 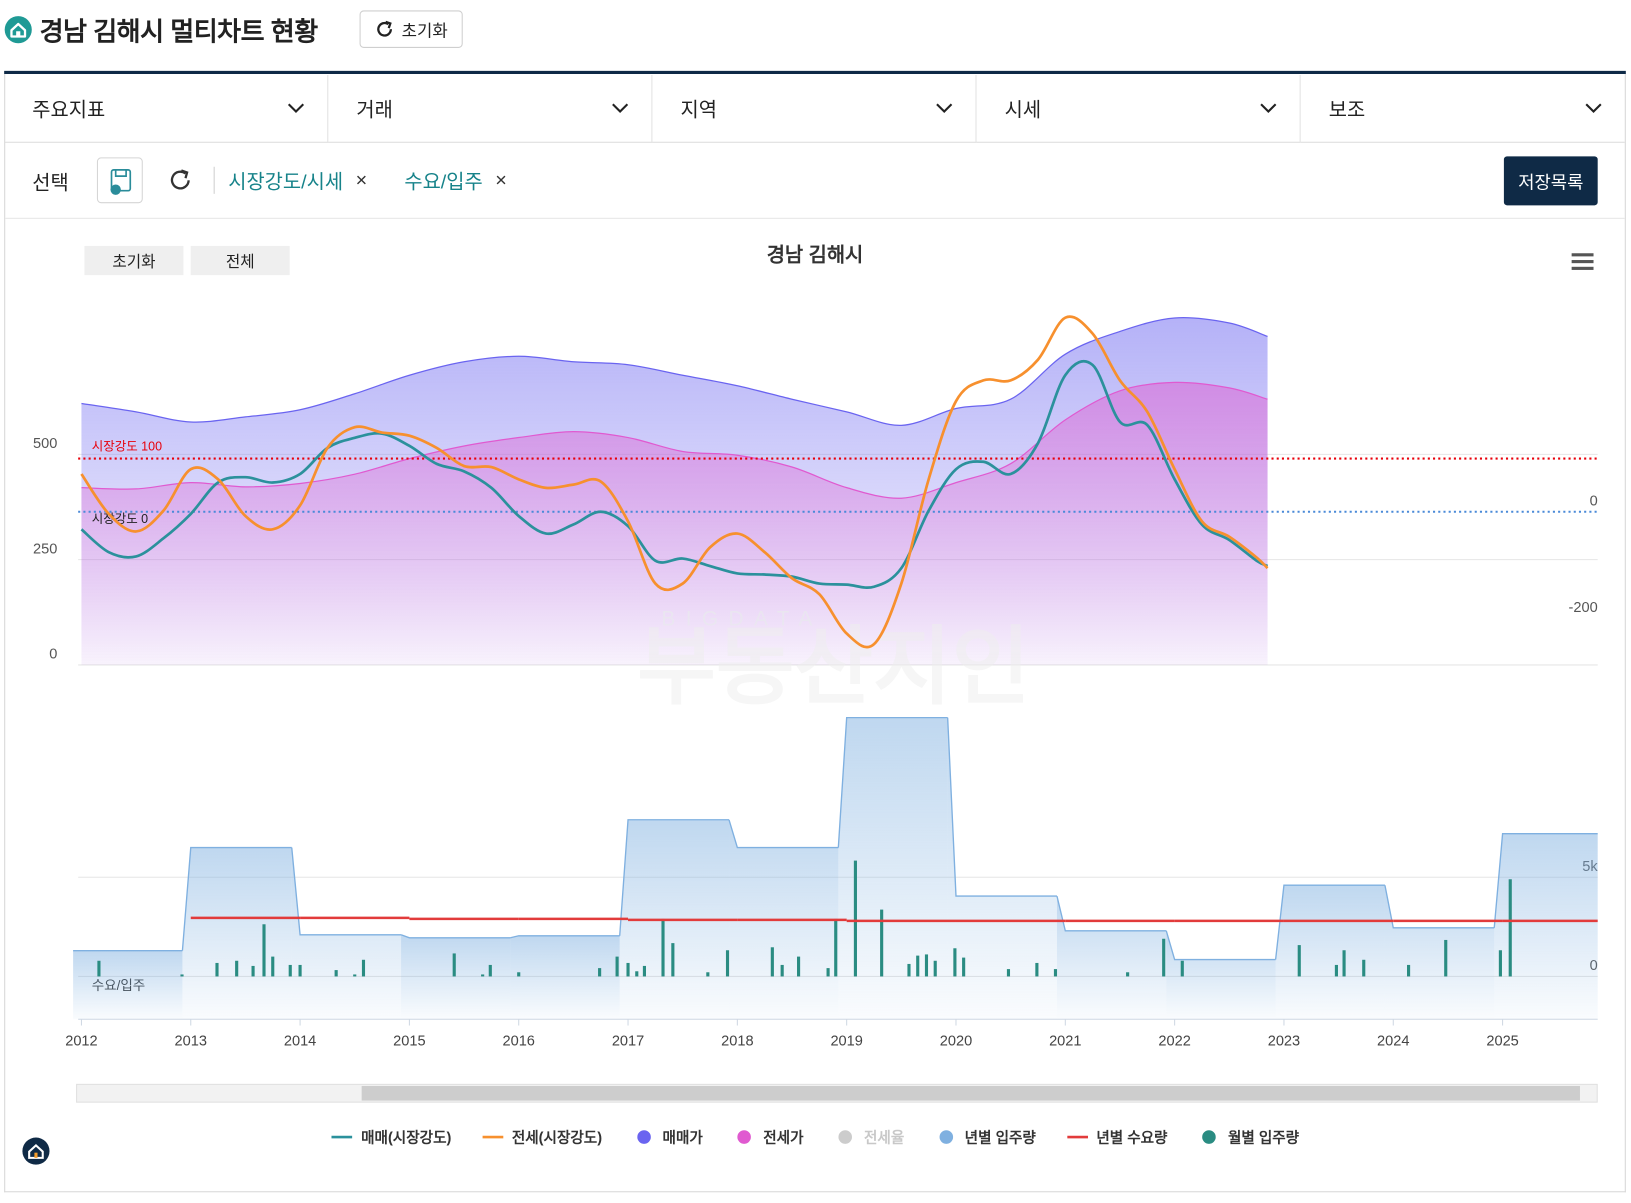 I want to click on save-icon-button, so click(x=119, y=180).